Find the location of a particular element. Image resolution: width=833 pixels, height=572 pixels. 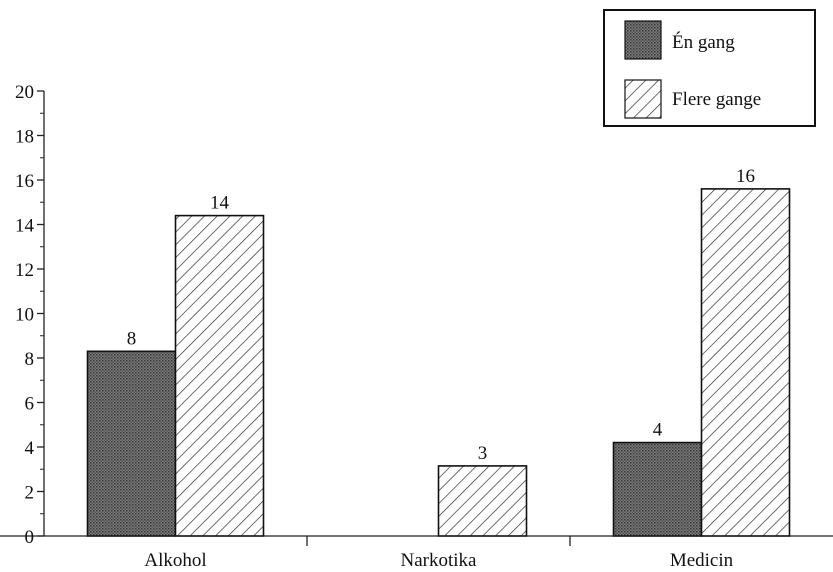

y-ticks-group: 0 2 4 6 8 10 12 14 16 18 20 is located at coordinates (29, 315).